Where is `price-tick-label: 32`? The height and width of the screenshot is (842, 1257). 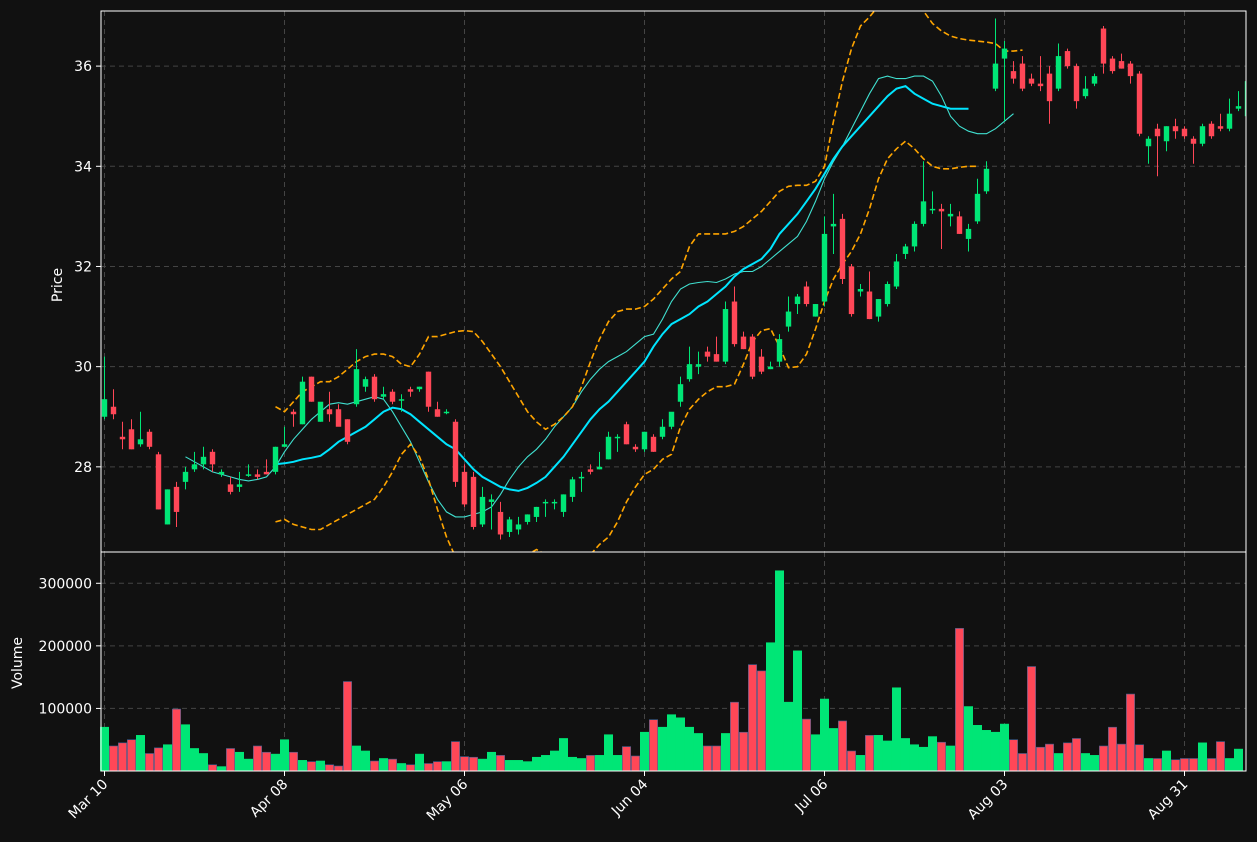
price-tick-label: 32 is located at coordinates (83, 267).